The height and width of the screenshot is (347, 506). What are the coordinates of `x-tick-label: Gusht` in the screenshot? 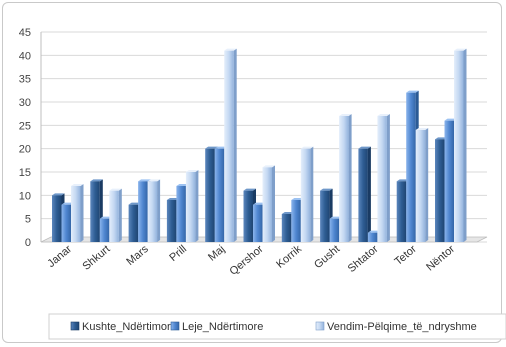 It's located at (327, 257).